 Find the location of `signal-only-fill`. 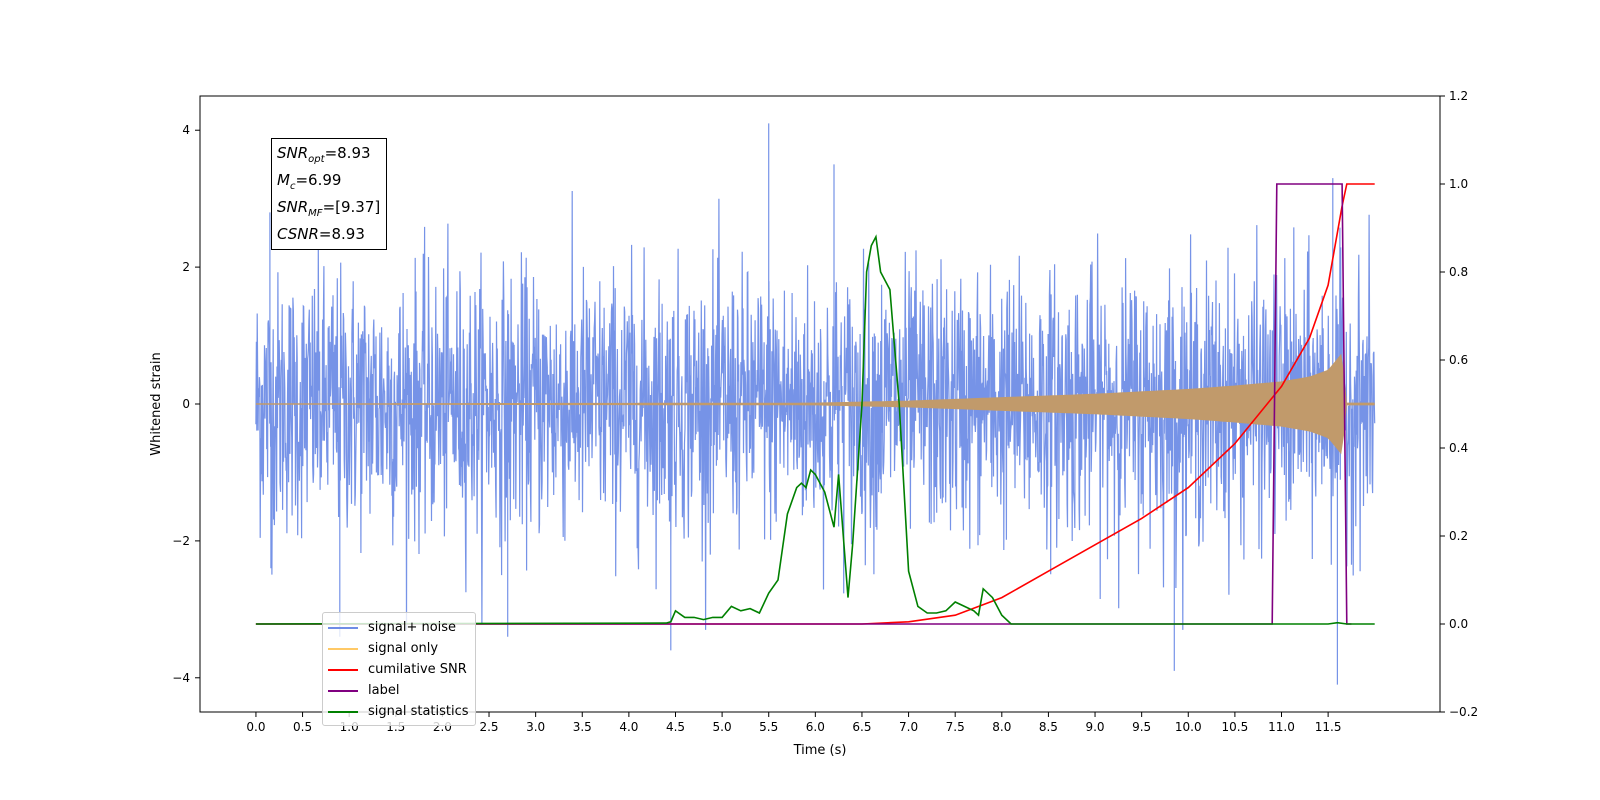

signal-only-fill is located at coordinates (815, 404).